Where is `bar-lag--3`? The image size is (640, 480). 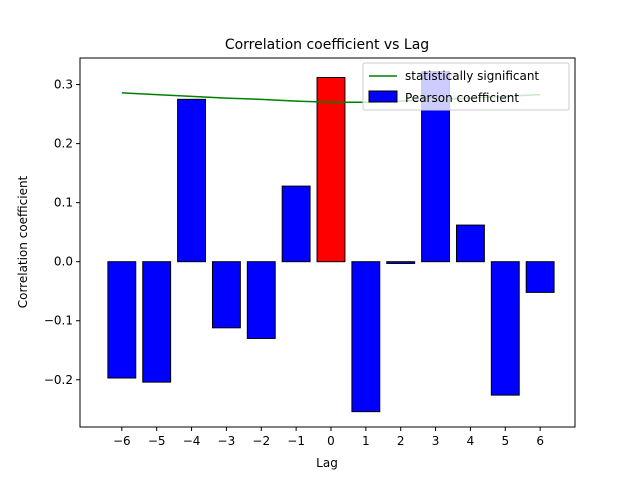 bar-lag--3 is located at coordinates (226, 295).